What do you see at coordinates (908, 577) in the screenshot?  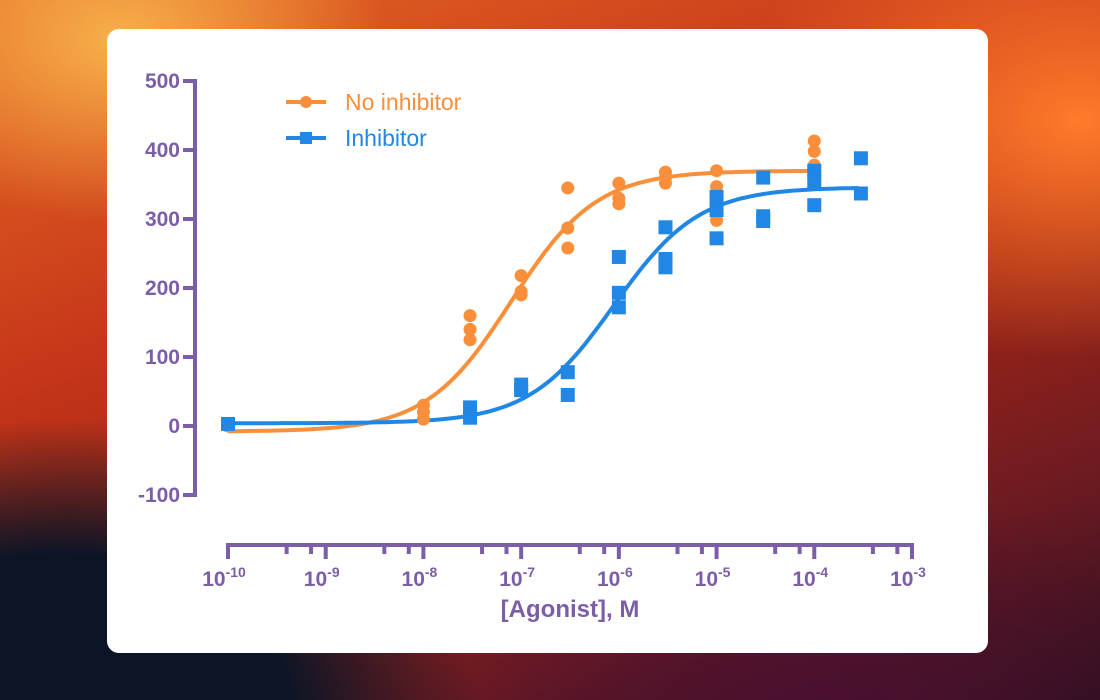 I see `x-tick-label: 10⁻³` at bounding box center [908, 577].